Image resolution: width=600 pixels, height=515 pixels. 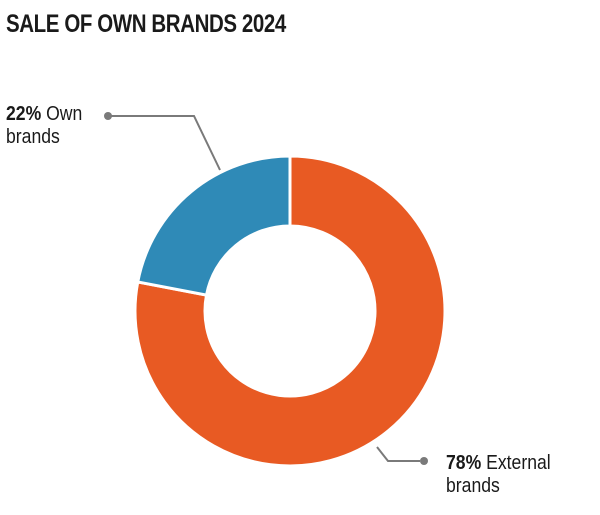 I want to click on label-ext-text2: brands, so click(x=473, y=486).